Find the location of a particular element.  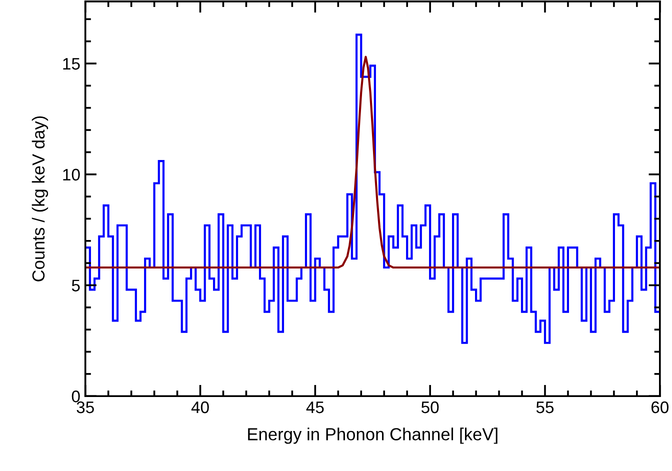

x-axis-title: Energy in Phonon Channel [keV] is located at coordinates (373, 436).